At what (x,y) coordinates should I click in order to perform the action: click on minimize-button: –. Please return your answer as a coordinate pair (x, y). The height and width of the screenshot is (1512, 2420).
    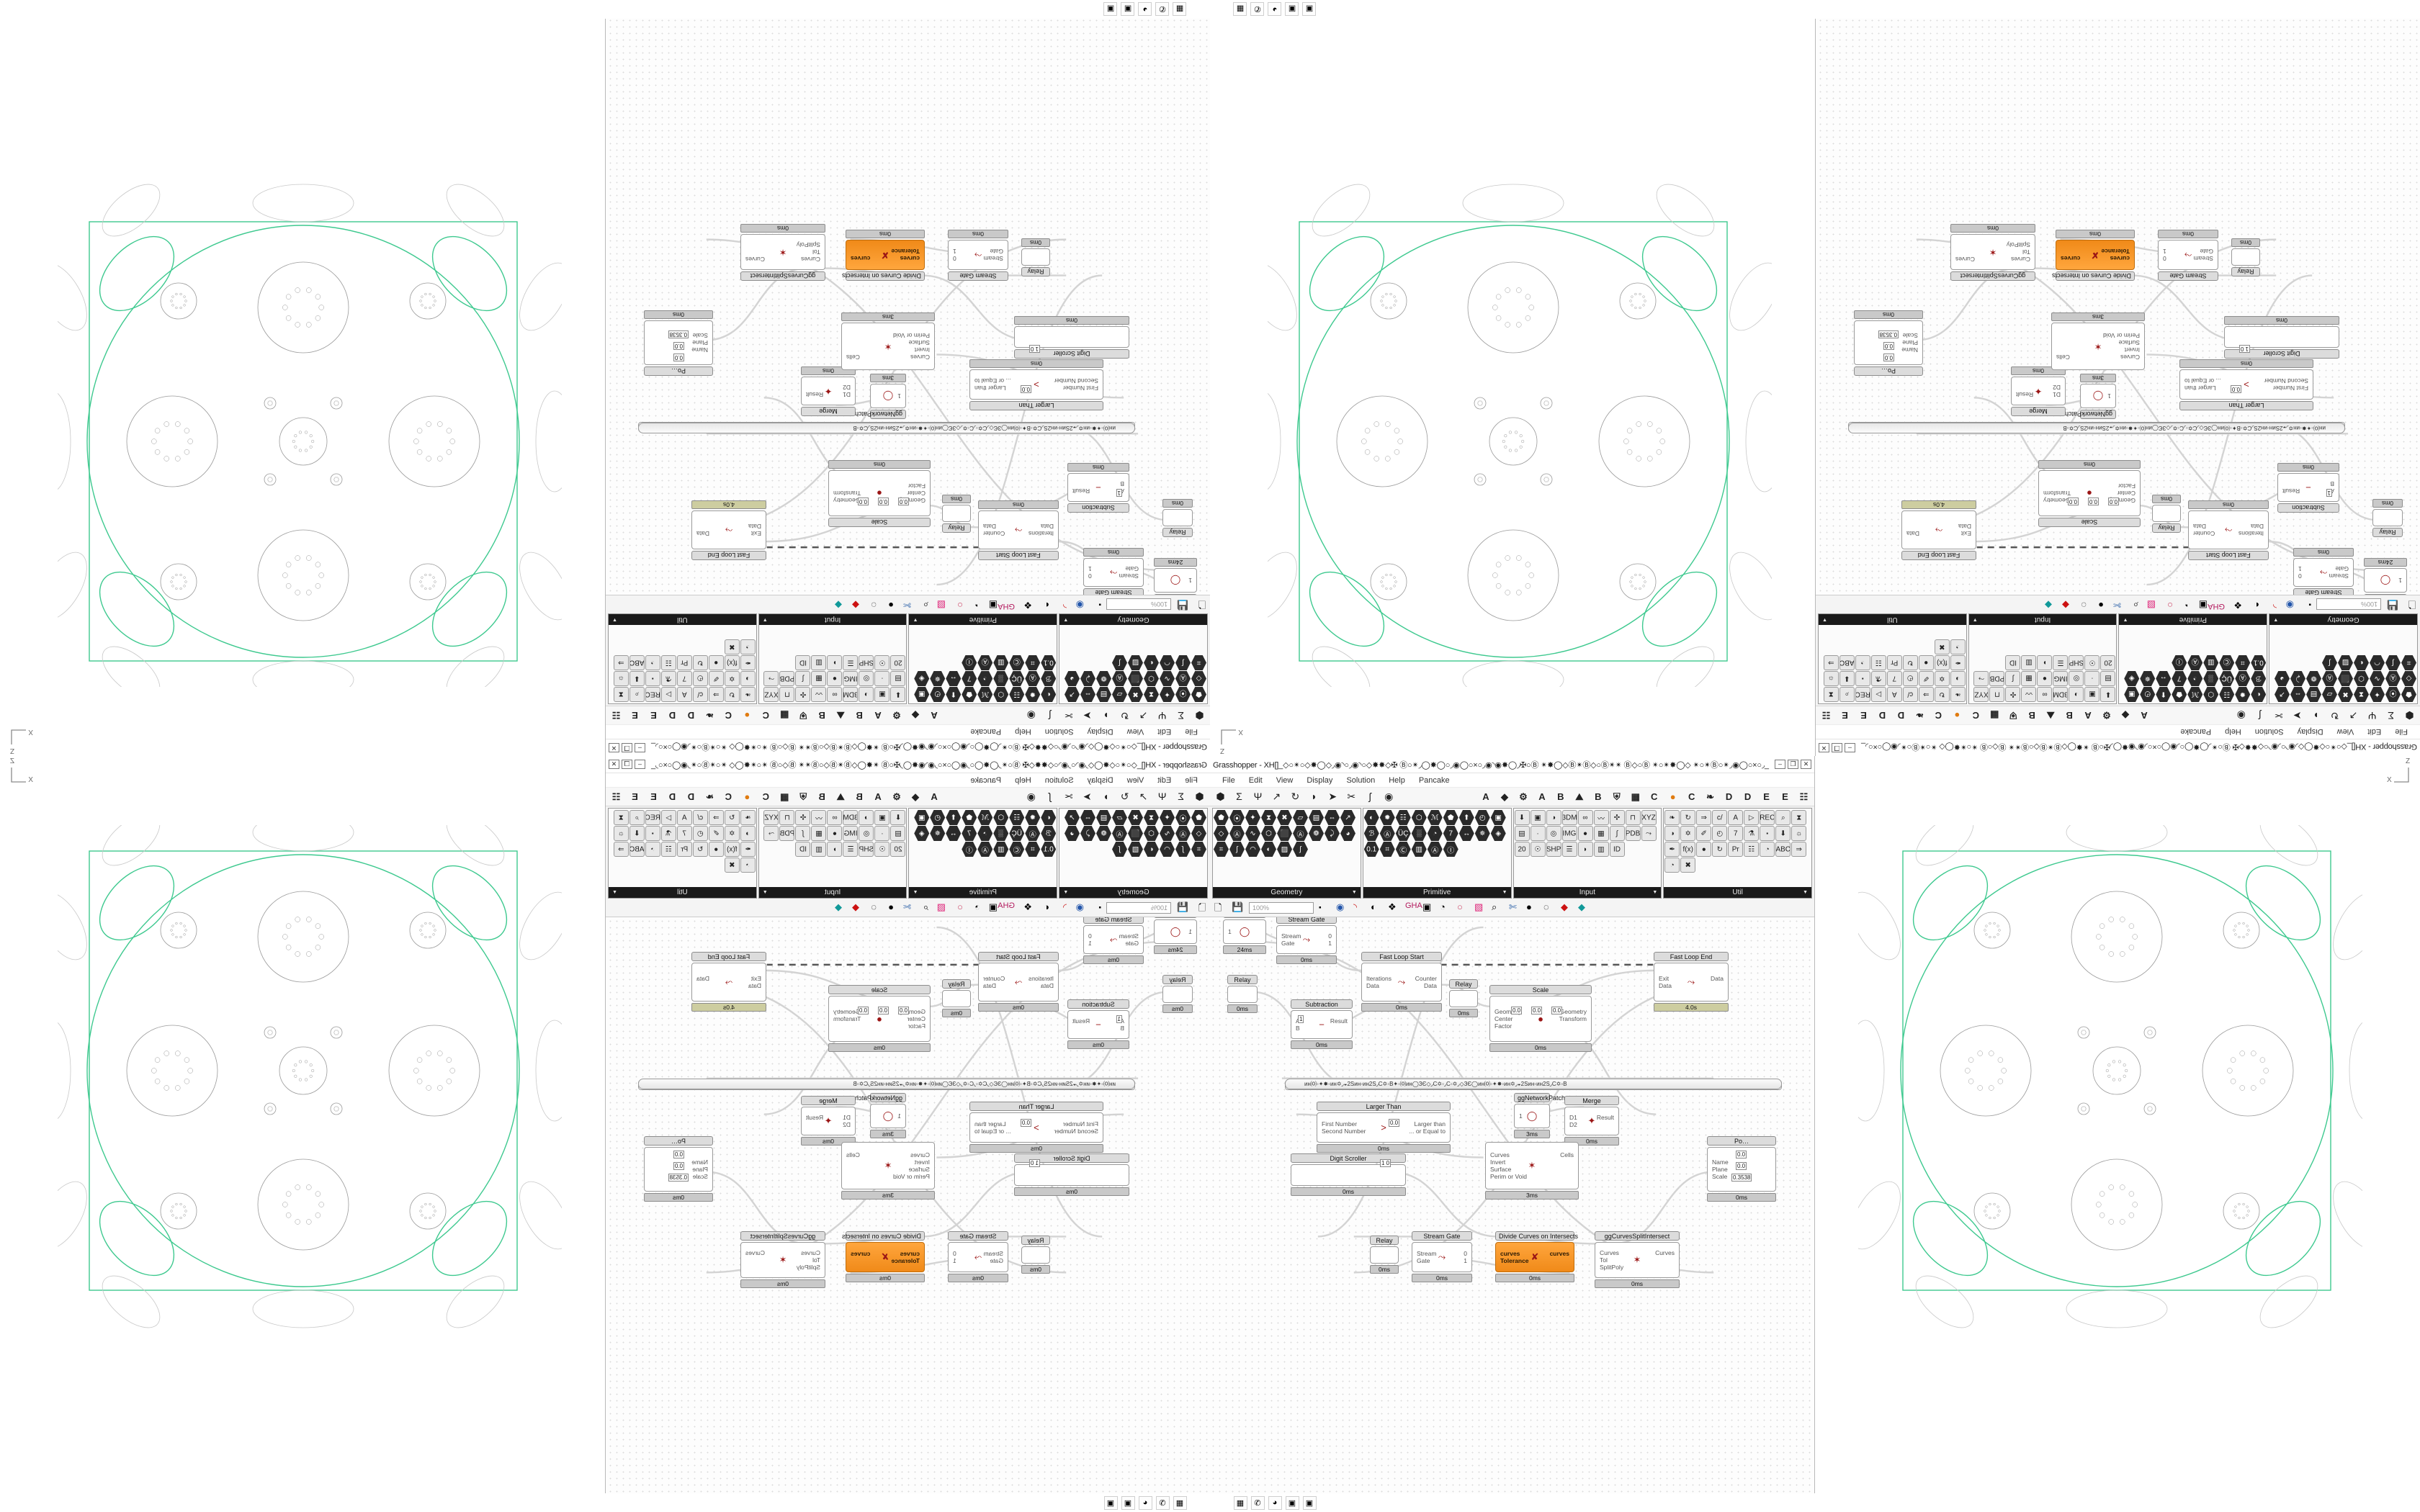
    Looking at the image, I should click on (640, 764).